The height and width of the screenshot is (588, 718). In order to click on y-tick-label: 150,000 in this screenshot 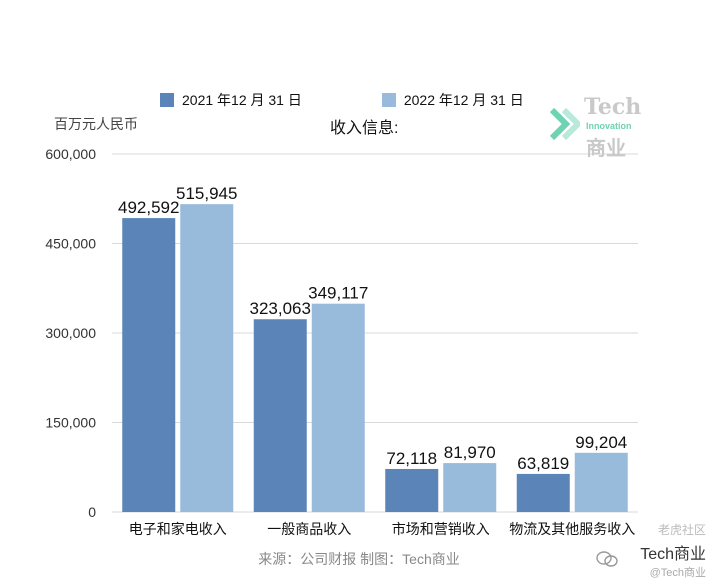, I will do `click(70, 423)`.